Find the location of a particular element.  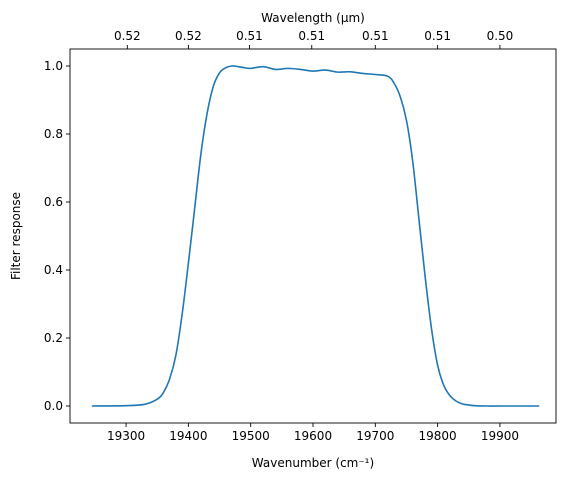

x-tick-label: 19800 is located at coordinates (438, 436).